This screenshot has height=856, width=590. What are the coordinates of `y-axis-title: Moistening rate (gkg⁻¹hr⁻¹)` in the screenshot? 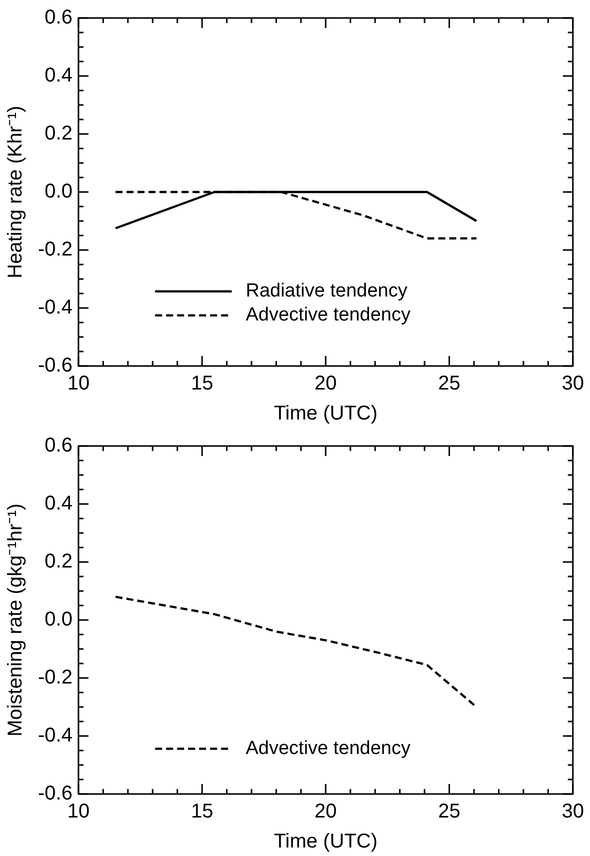 It's located at (15, 620).